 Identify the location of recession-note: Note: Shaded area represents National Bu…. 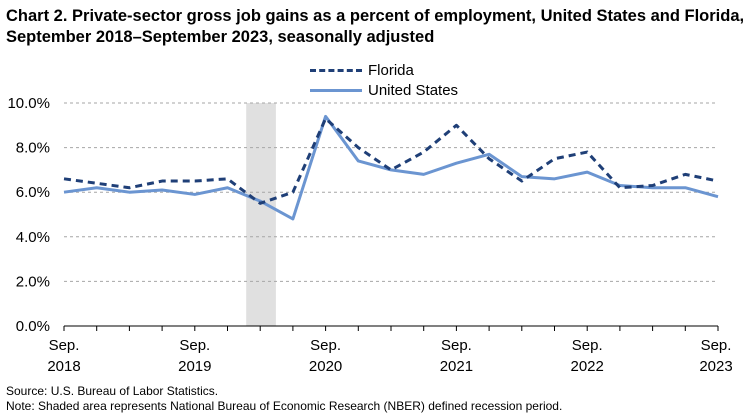
(284, 406).